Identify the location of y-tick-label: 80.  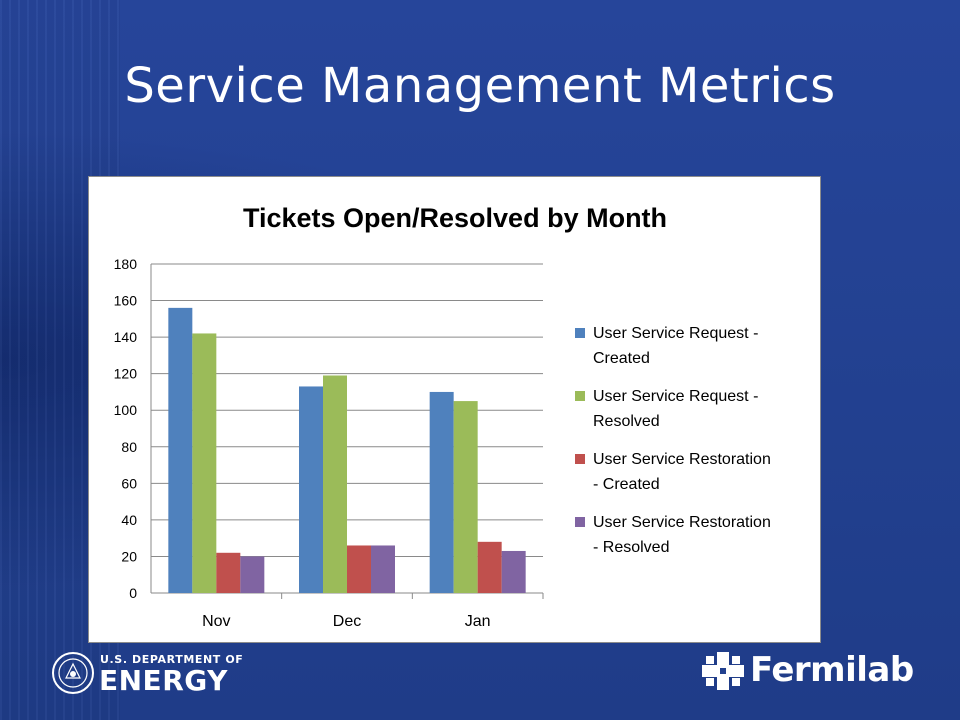
(129, 447).